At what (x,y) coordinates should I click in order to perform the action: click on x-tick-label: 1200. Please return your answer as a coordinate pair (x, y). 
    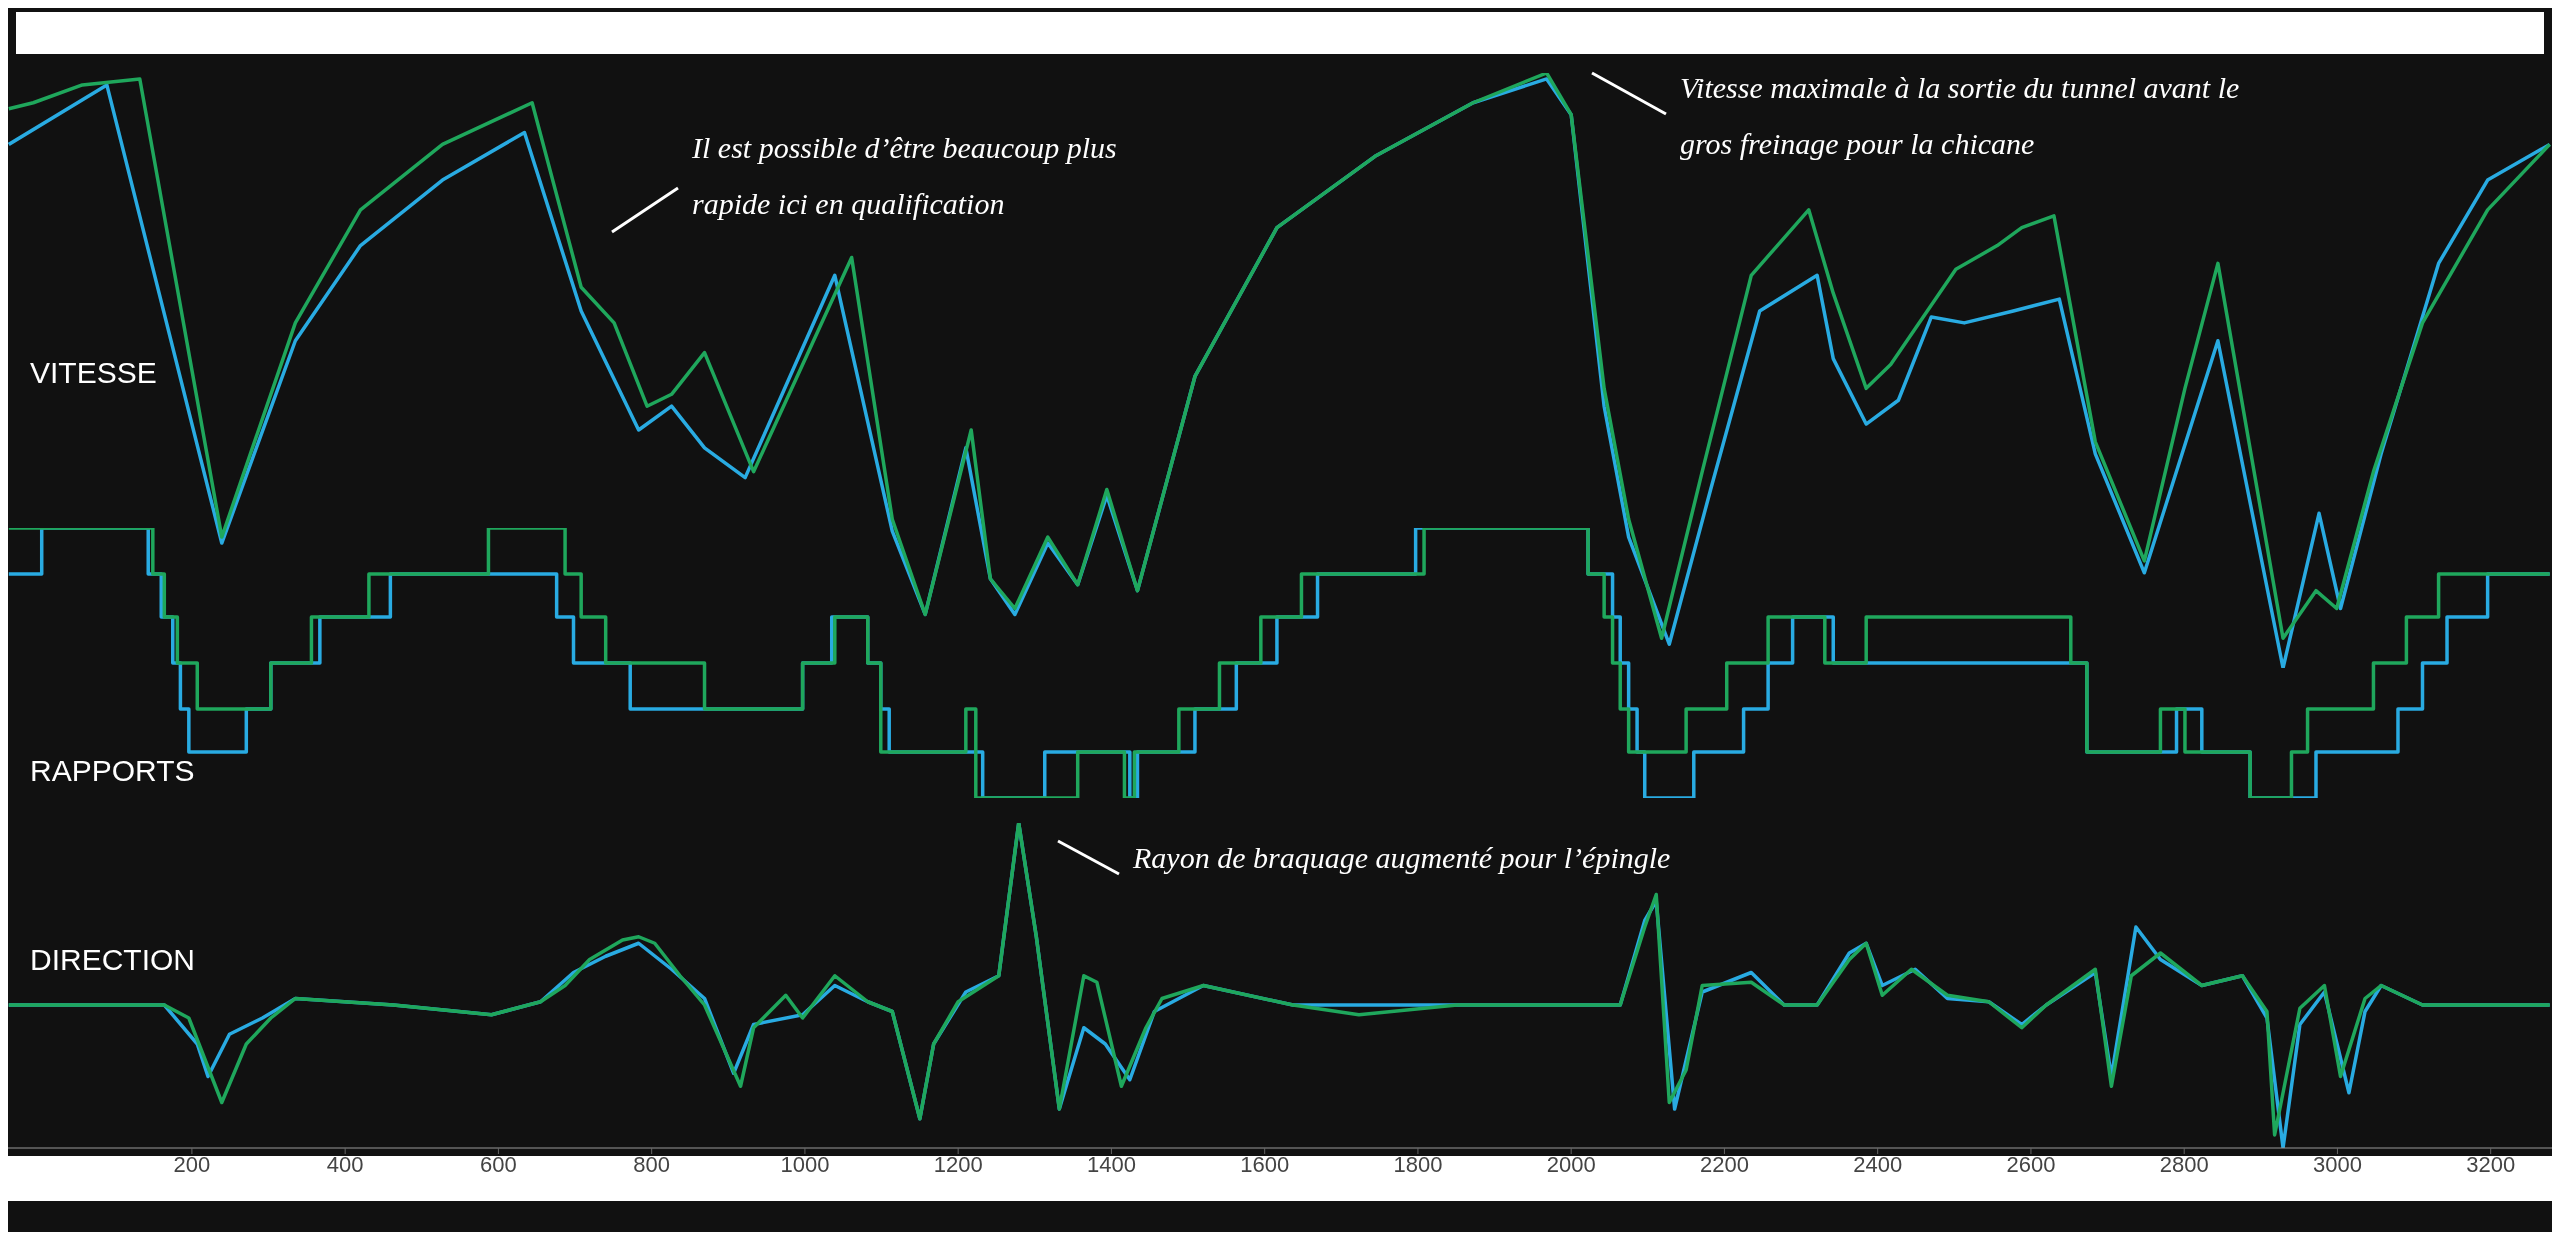
    Looking at the image, I should click on (958, 1164).